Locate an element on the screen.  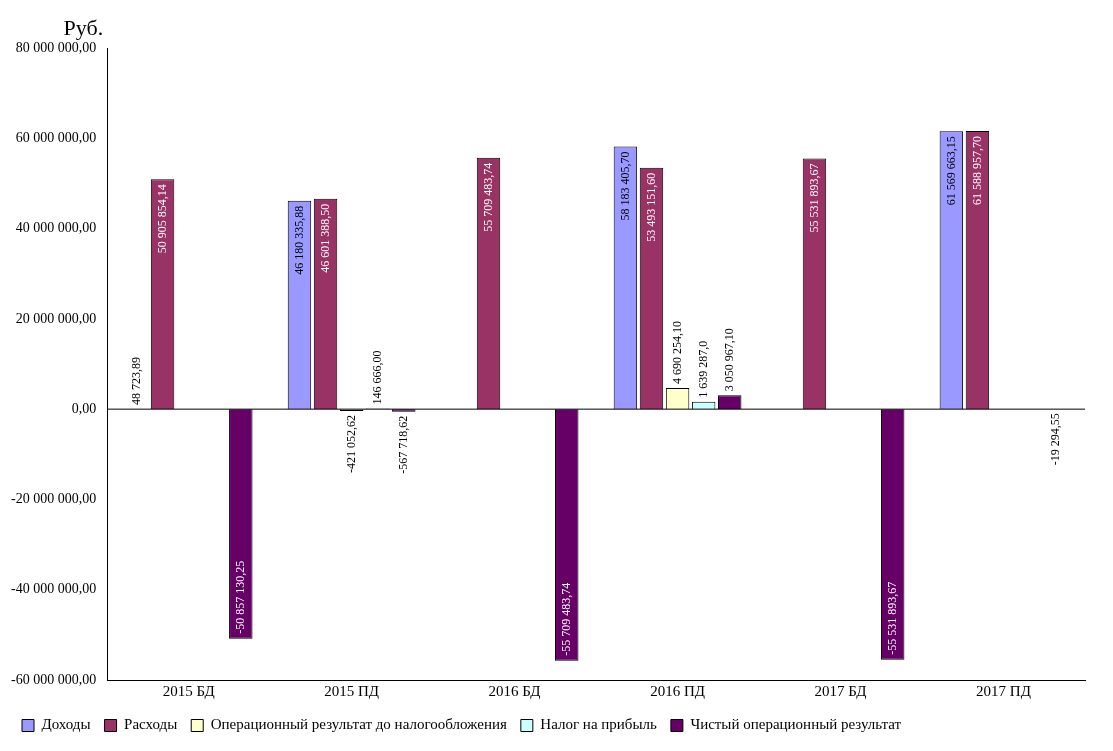
x-tick-label: 2016 ПД is located at coordinates (677, 690).